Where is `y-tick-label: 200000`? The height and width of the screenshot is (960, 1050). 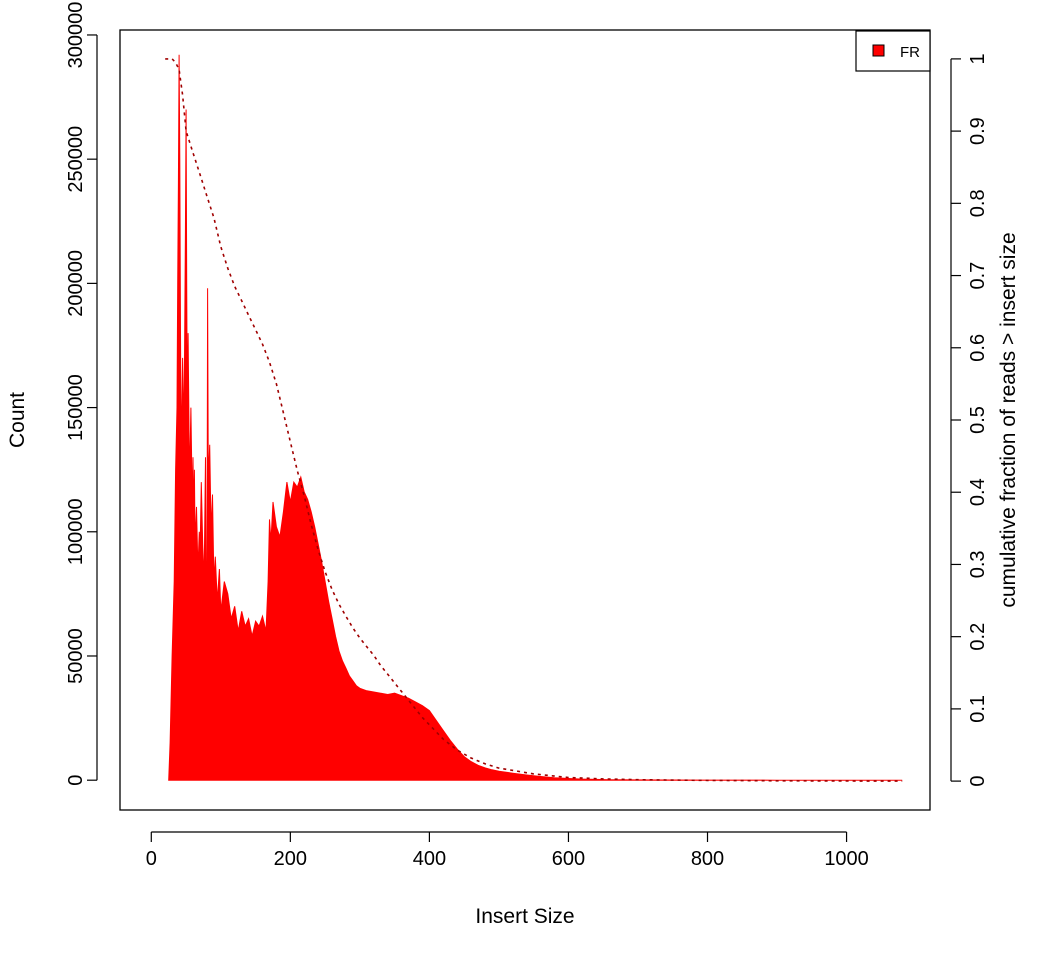
y-tick-label: 200000 is located at coordinates (76, 283).